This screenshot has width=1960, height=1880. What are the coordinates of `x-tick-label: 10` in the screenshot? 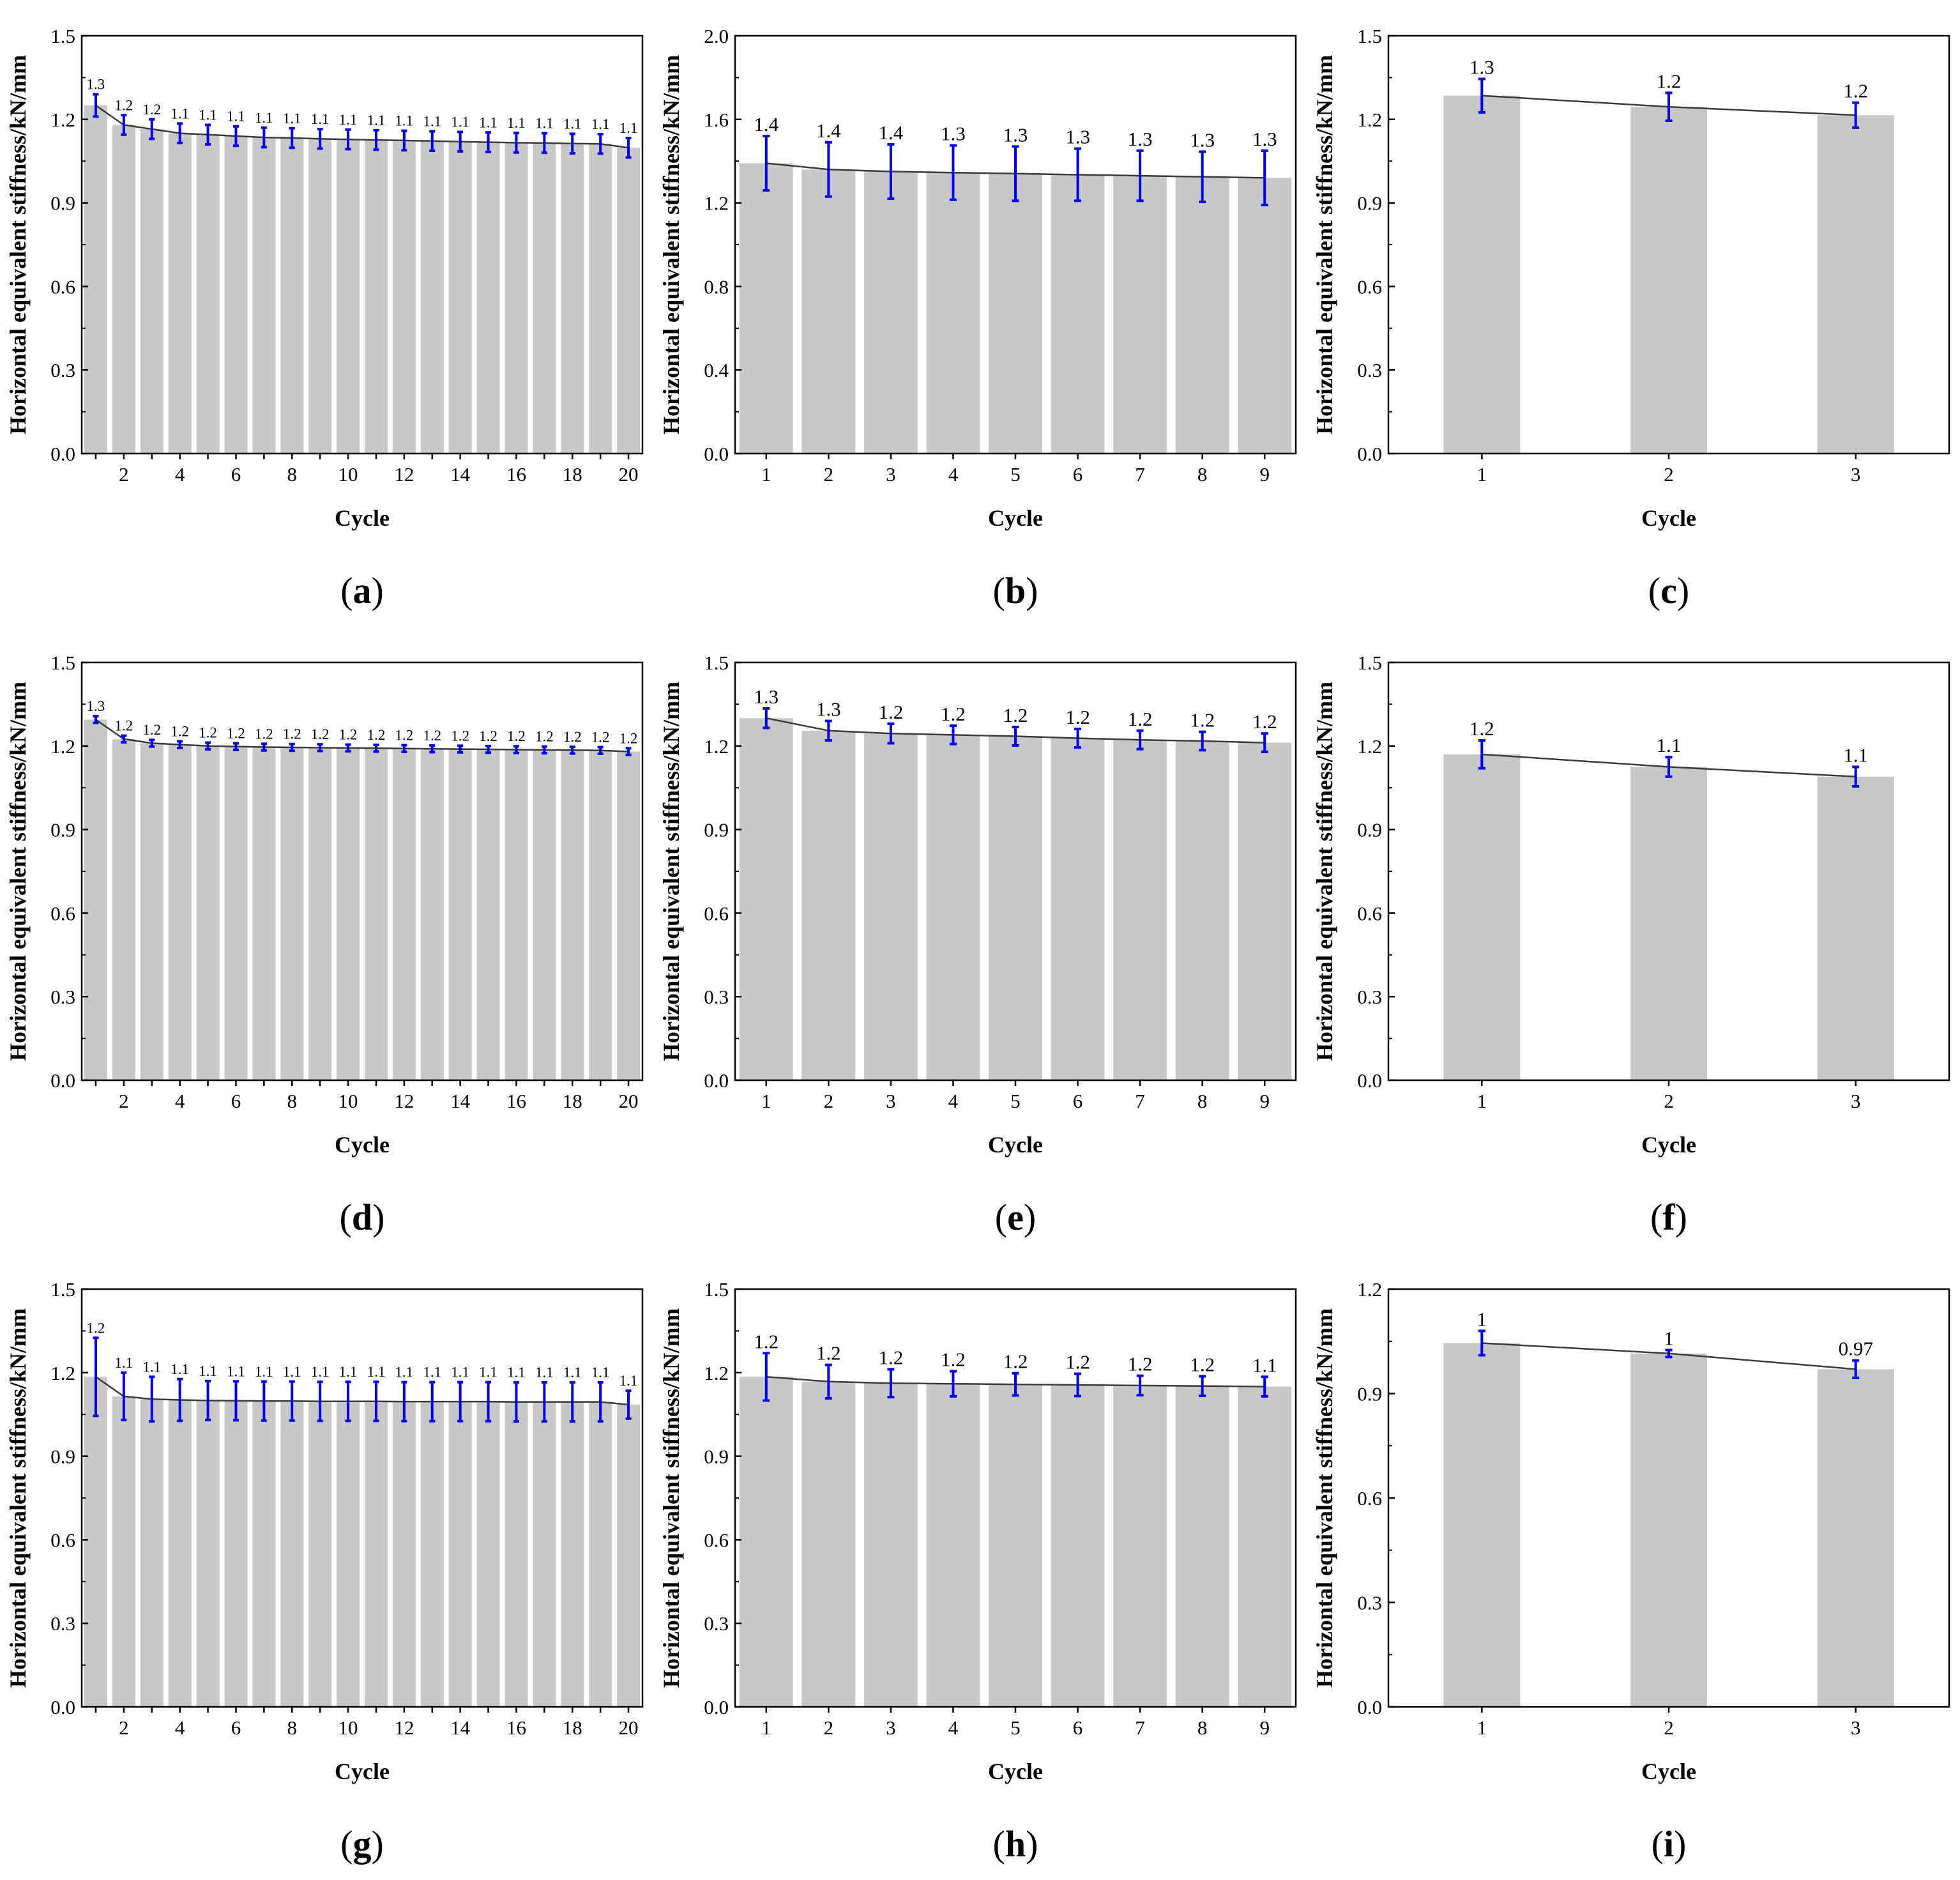 It's located at (348, 1727).